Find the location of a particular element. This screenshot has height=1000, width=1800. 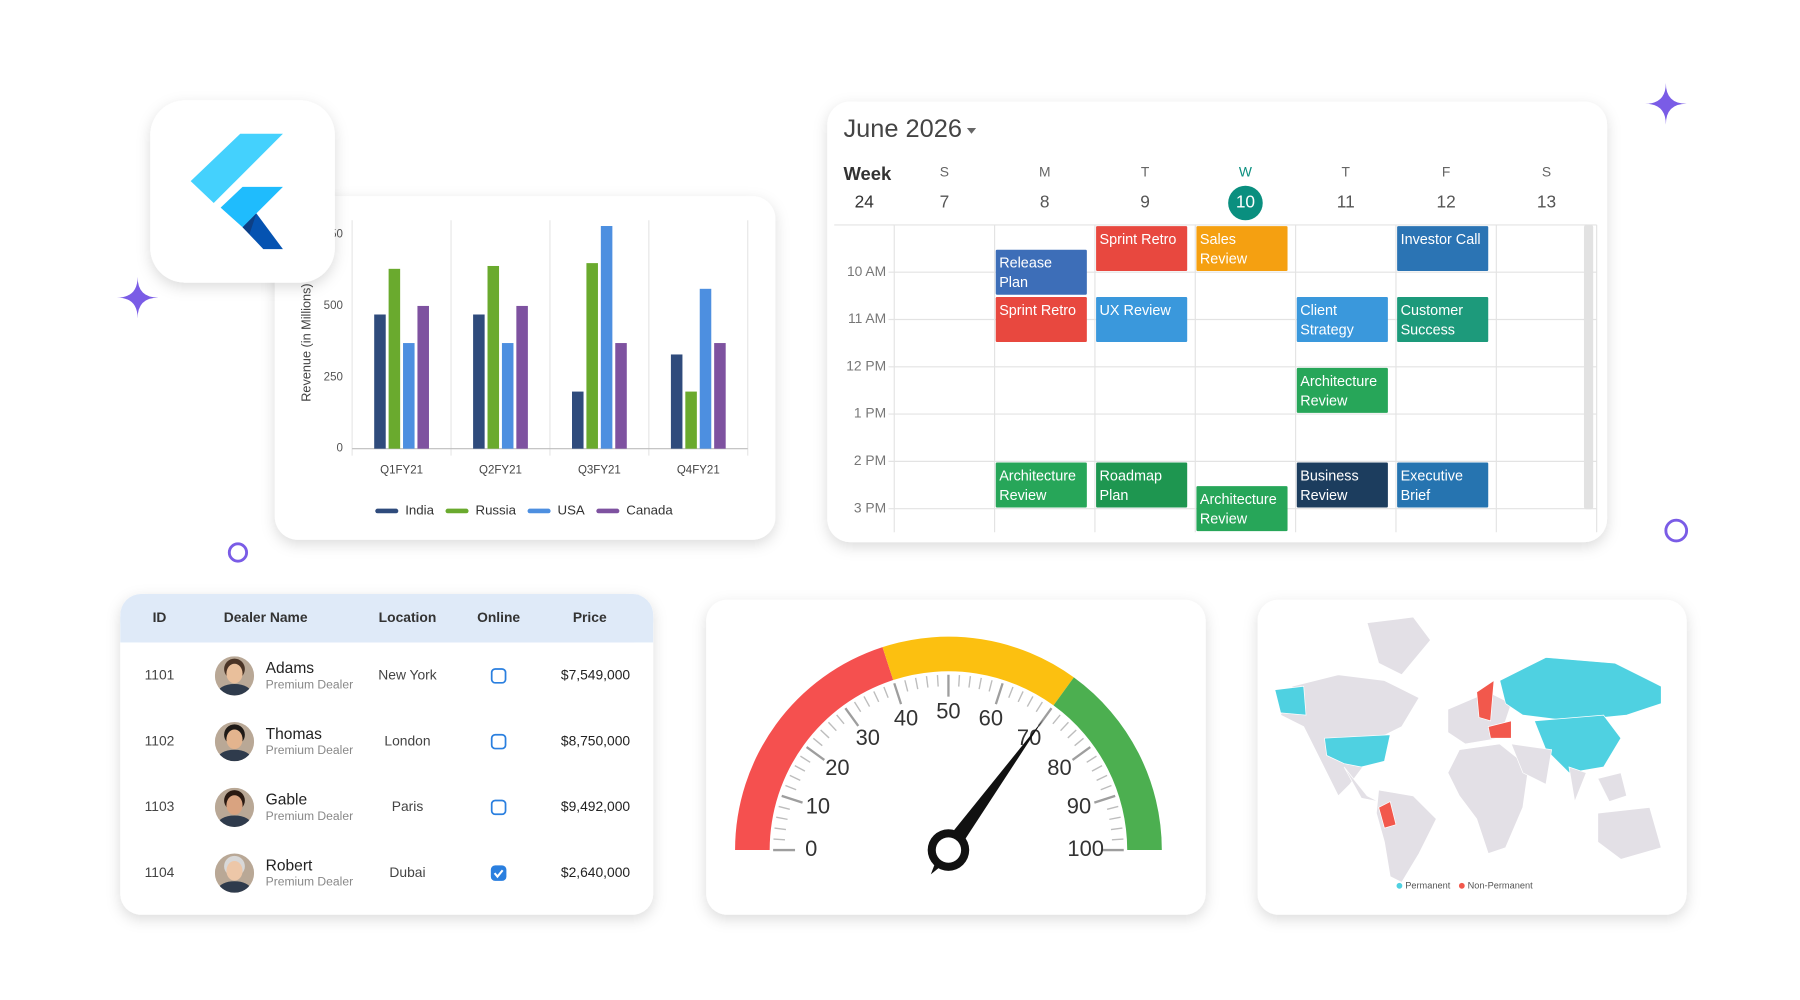

gauge-tick-label: 30 is located at coordinates (868, 737).